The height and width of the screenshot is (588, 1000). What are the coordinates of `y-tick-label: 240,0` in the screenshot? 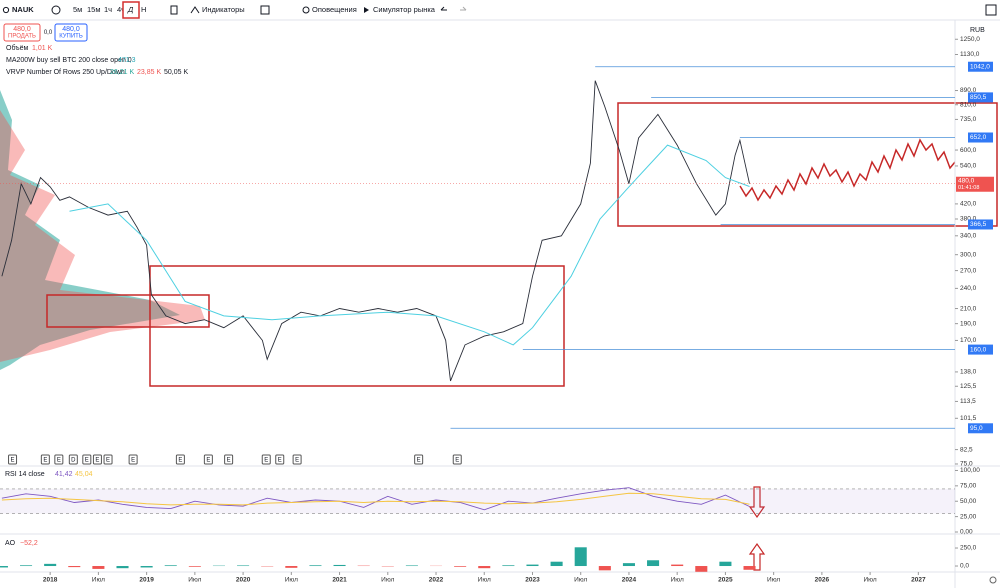 It's located at (968, 288).